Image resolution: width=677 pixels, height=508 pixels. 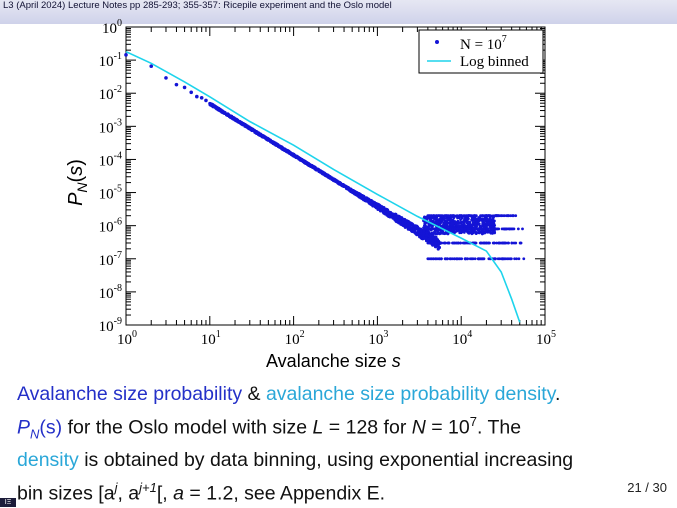 What do you see at coordinates (367, 427) in the screenshot?
I see `caption-line2-e: = 128 for` at bounding box center [367, 427].